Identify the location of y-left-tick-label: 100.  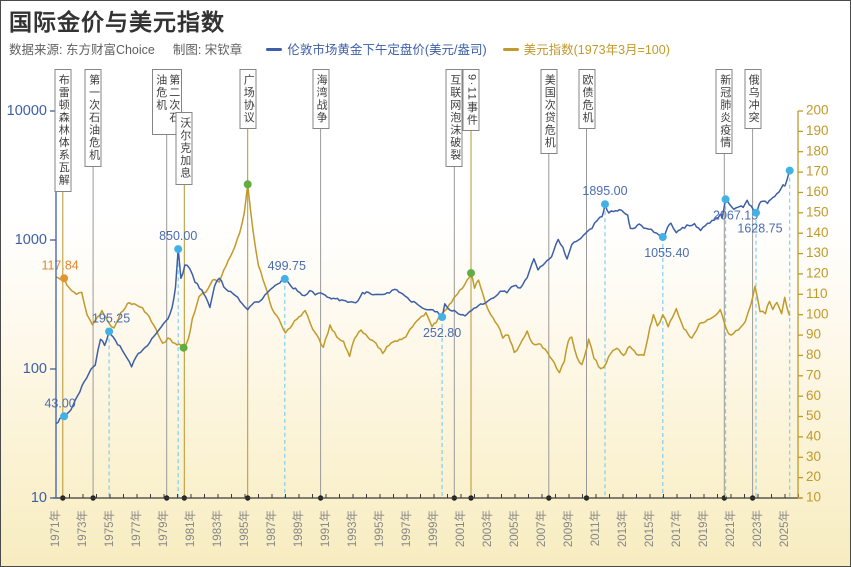
(35, 369).